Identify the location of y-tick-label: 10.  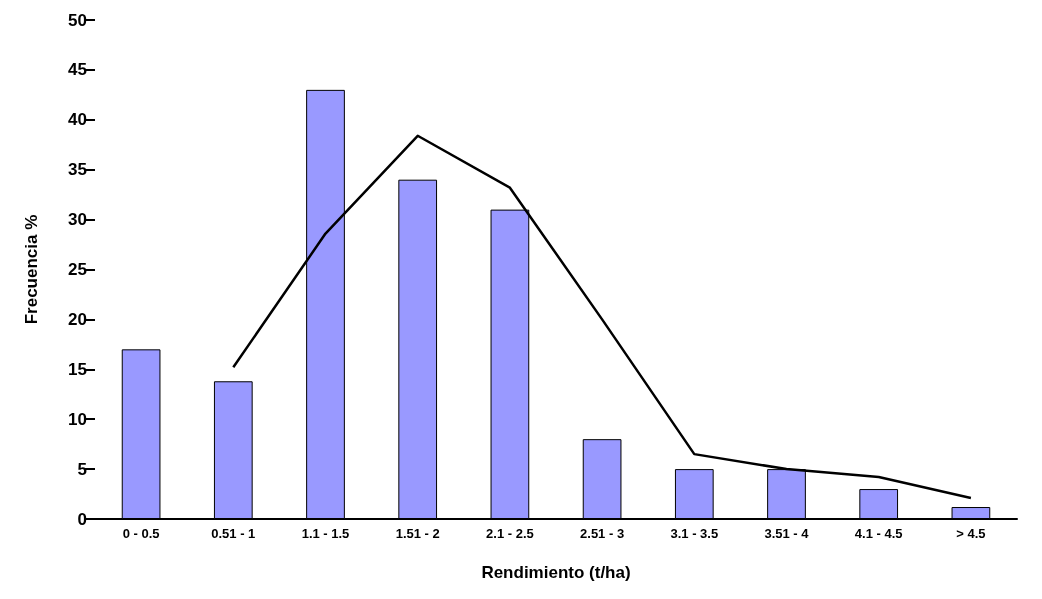
(77, 419).